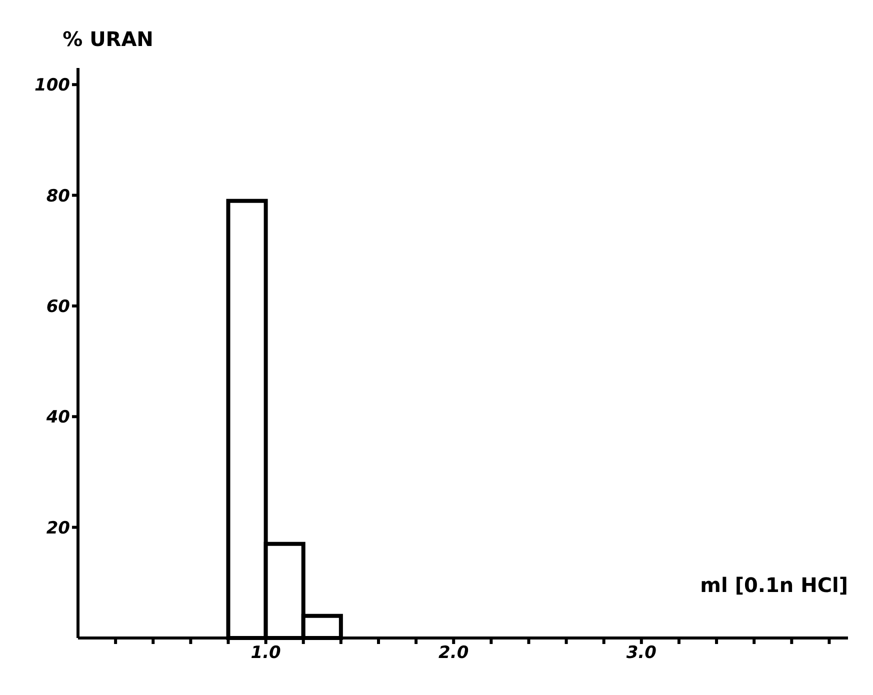  I want to click on x-tick-label: 1.0, so click(266, 653).